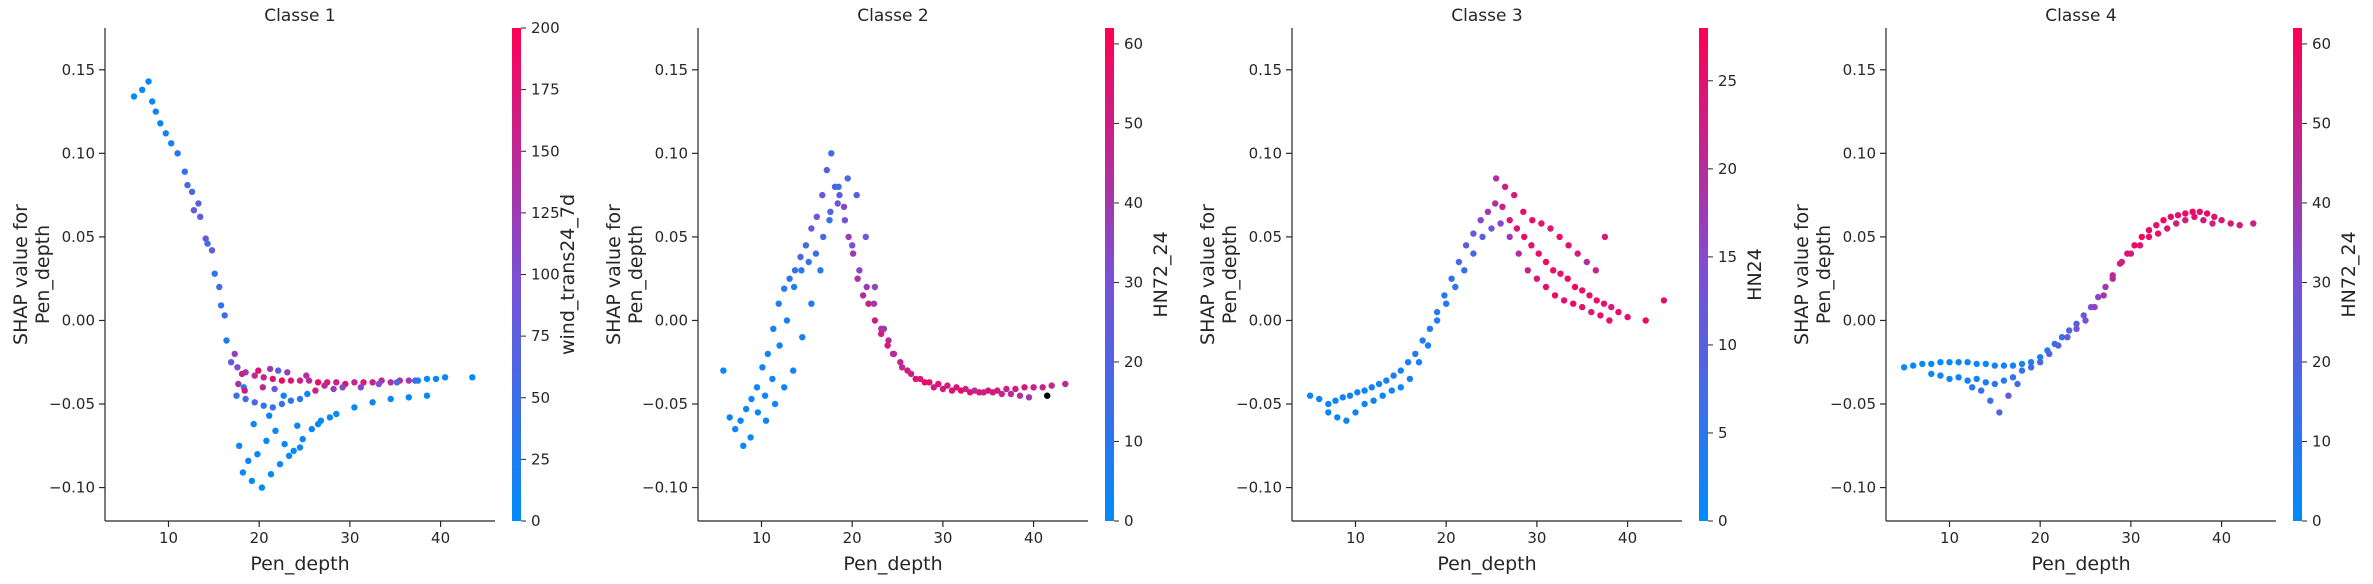  Describe the element at coordinates (1265, 320) in the screenshot. I see `y-tick-label: 0.00` at that location.